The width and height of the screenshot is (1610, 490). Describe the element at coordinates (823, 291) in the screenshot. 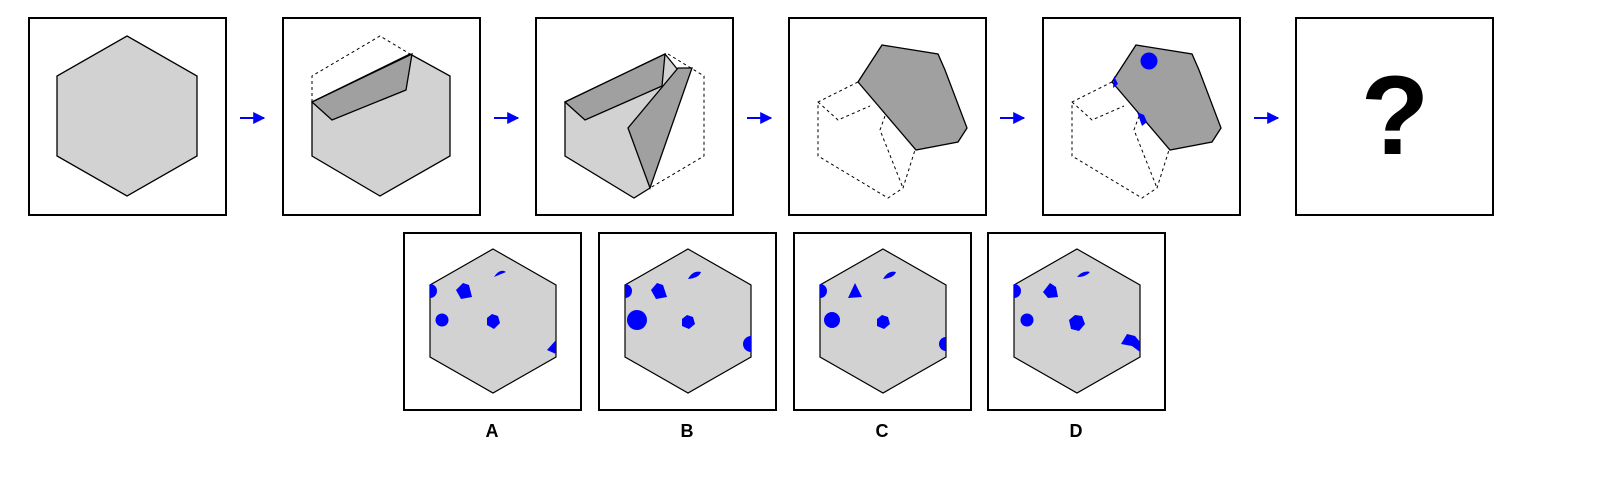

I see `option-c-hole-edge-left` at that location.